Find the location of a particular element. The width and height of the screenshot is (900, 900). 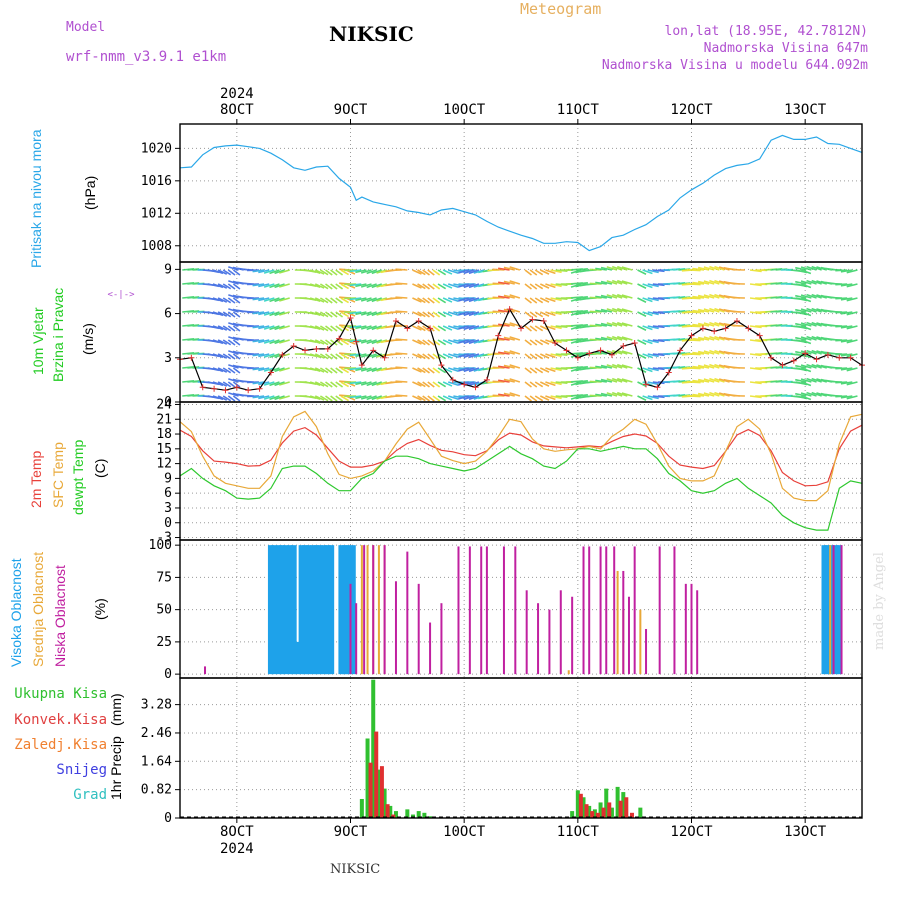

y-tick-label: 1012 is located at coordinates (156, 213).